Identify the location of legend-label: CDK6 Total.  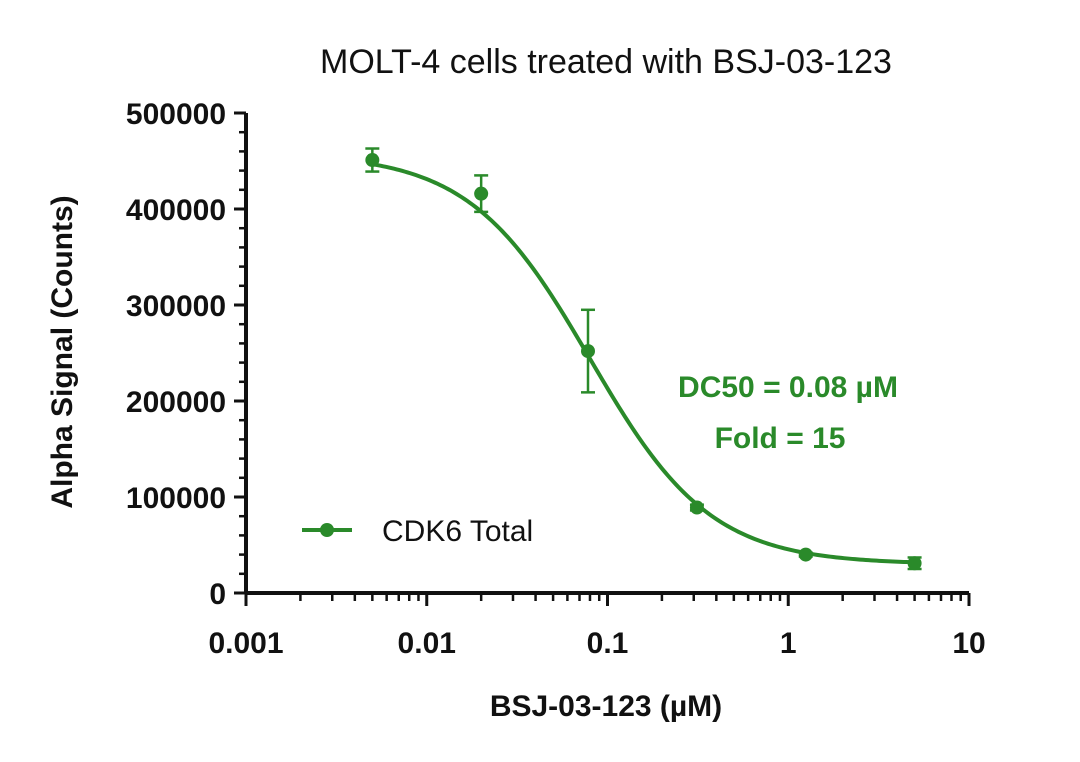
(457, 531).